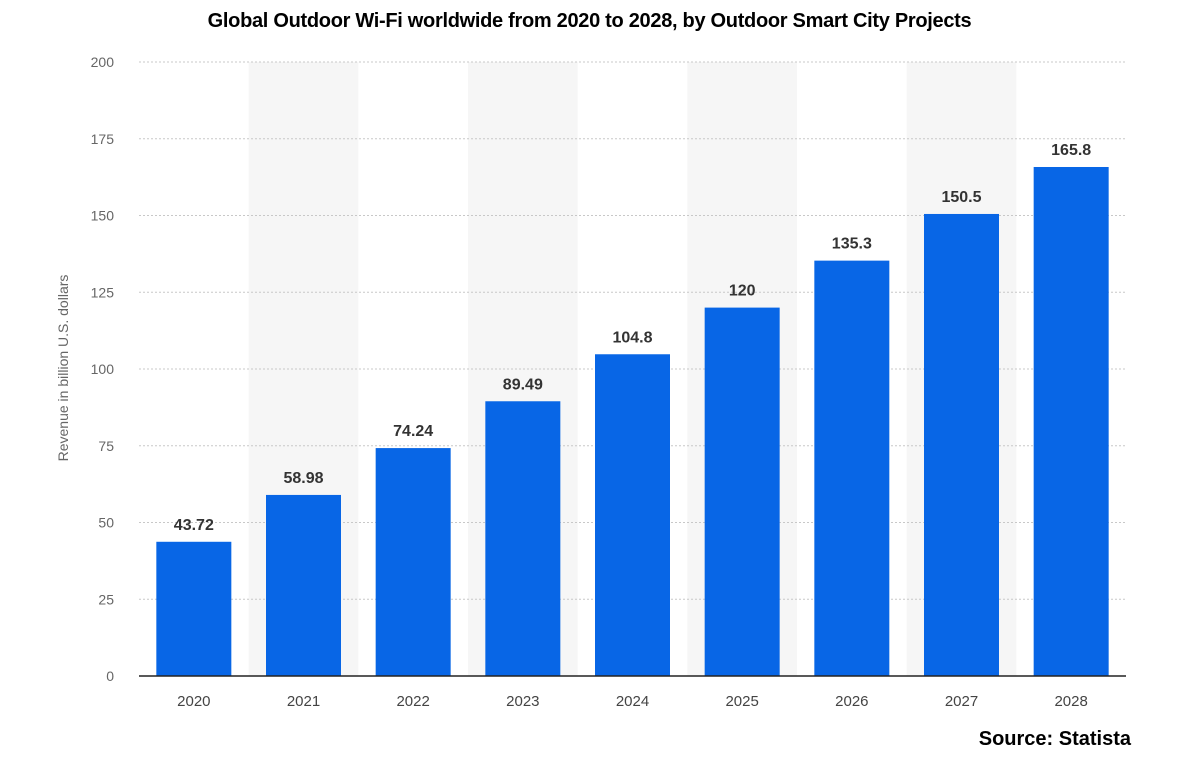 The width and height of the screenshot is (1179, 764). I want to click on x-axis-ticks: 2020 2021 2022 2023 2024 2025 2026 2027 2028, so click(632, 701).